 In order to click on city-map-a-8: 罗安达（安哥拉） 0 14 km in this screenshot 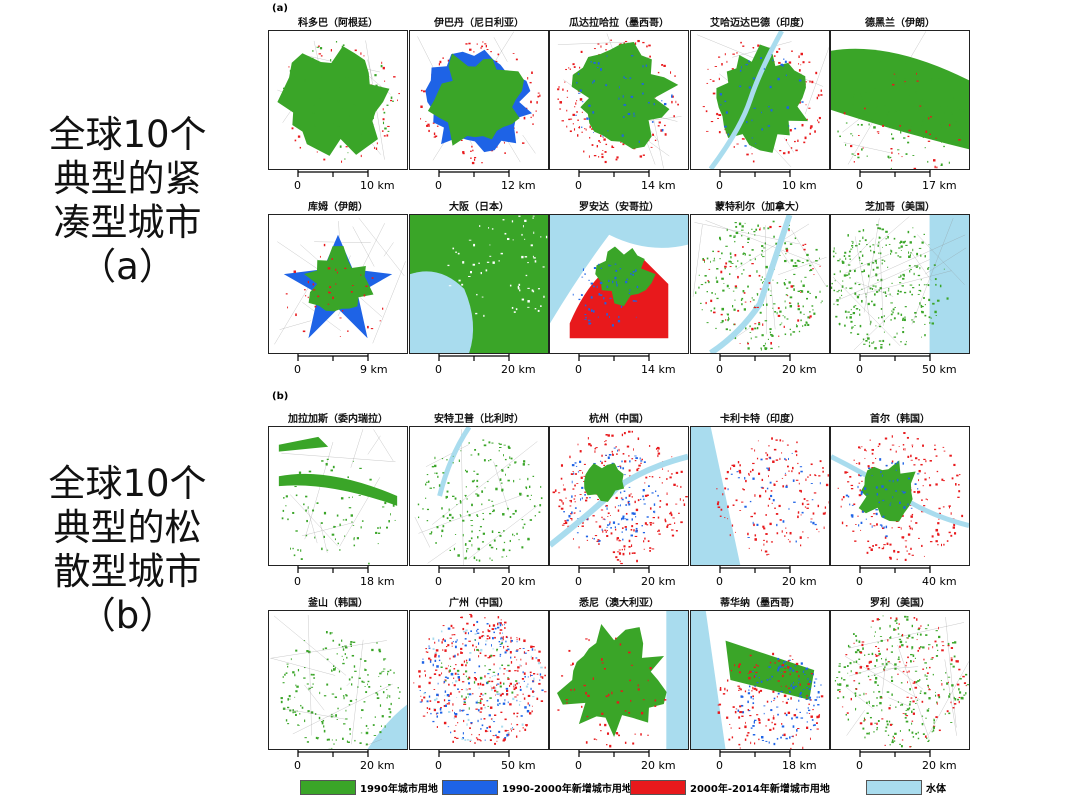, I will do `click(619, 288)`.